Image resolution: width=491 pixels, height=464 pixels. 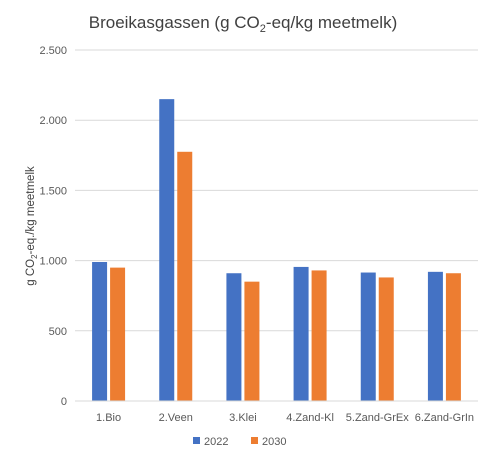 I want to click on x-tick-label: 4.Zand-Kl, so click(x=310, y=418).